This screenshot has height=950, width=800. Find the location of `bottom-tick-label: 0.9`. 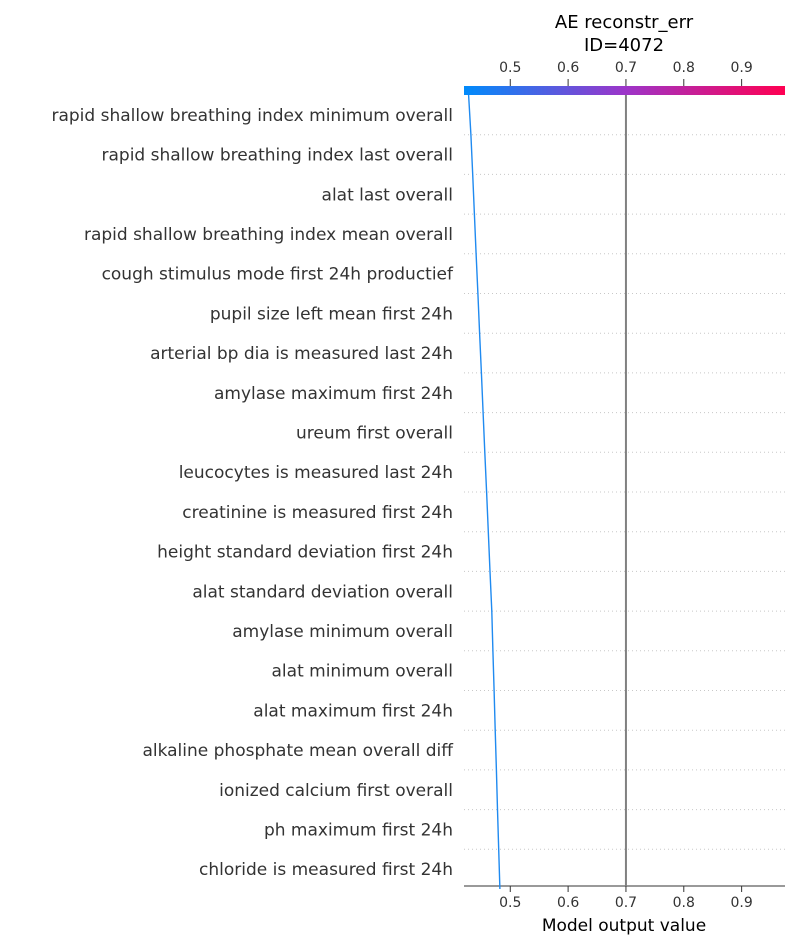

bottom-tick-label: 0.9 is located at coordinates (741, 903).